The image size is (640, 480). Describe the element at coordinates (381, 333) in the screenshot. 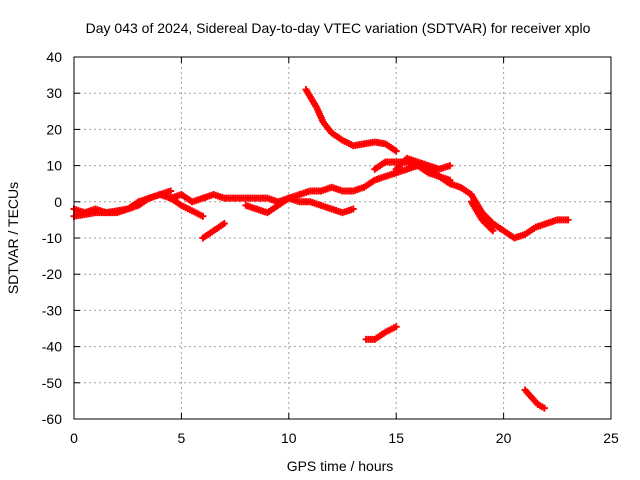

I see `series-track-h` at that location.